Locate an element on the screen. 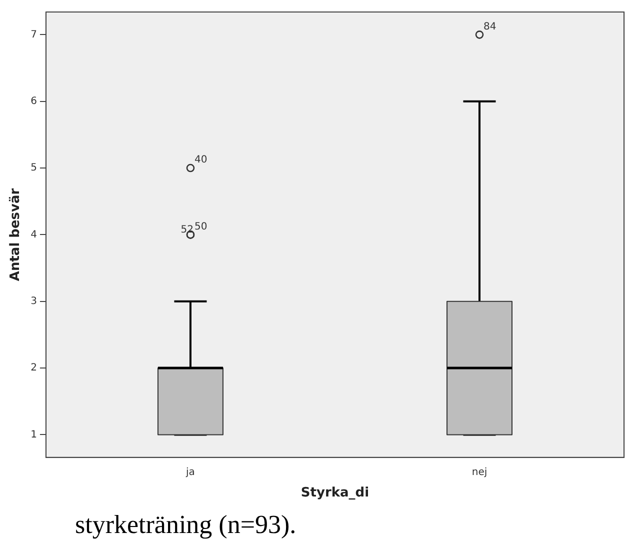  text: styrketräning (n=93). is located at coordinates (185, 525).